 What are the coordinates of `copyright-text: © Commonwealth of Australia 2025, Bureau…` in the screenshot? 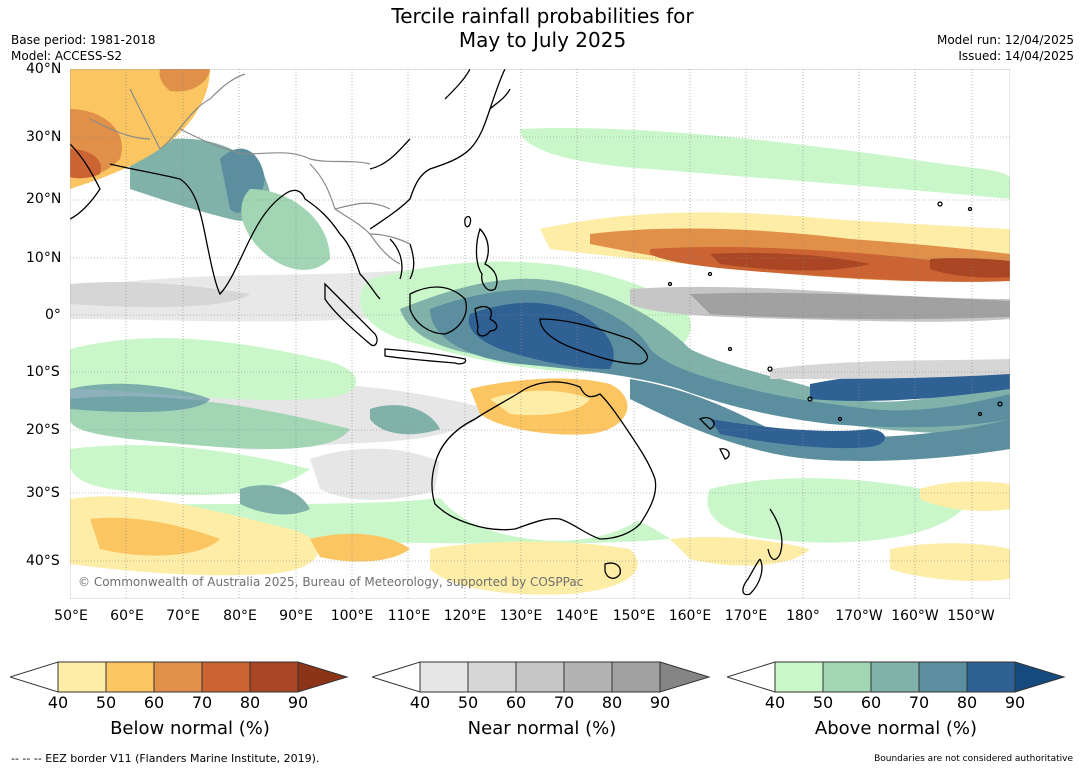 It's located at (330, 582).